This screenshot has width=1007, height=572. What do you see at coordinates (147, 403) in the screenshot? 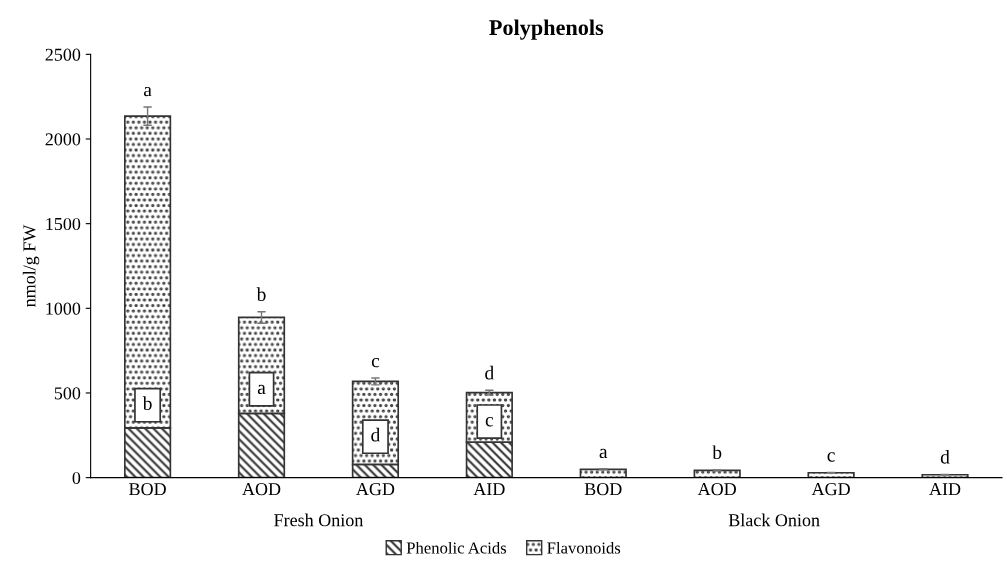
I see `annotation: b` at bounding box center [147, 403].